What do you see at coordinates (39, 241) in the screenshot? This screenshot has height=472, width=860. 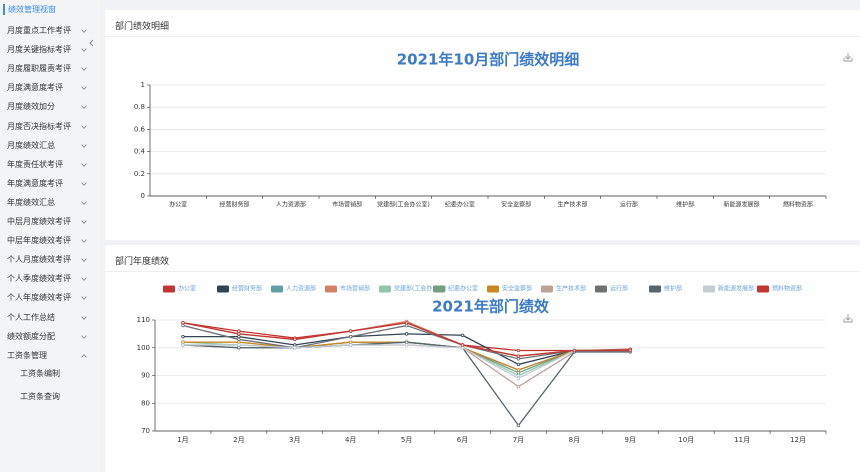 I see `menu-item: 中层年度绩效考评` at bounding box center [39, 241].